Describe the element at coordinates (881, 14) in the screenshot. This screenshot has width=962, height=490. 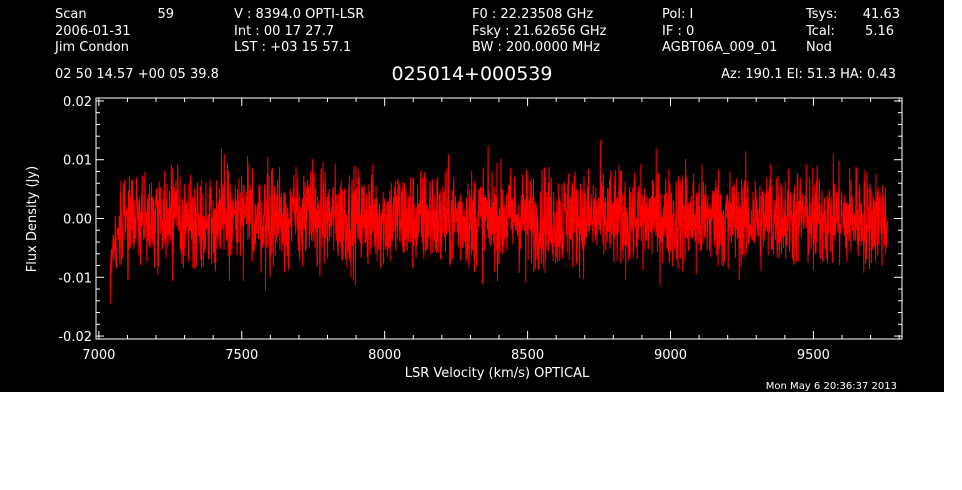
I see `tsys-value: 41.63` at that location.